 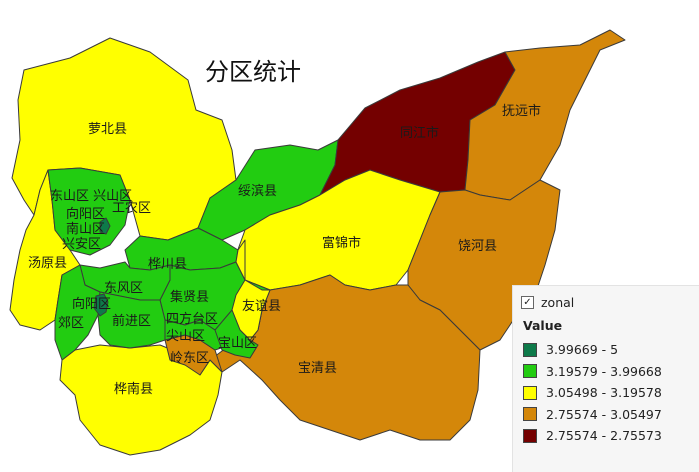 I want to click on region-label-gongnong: 工农区, so click(x=131, y=208).